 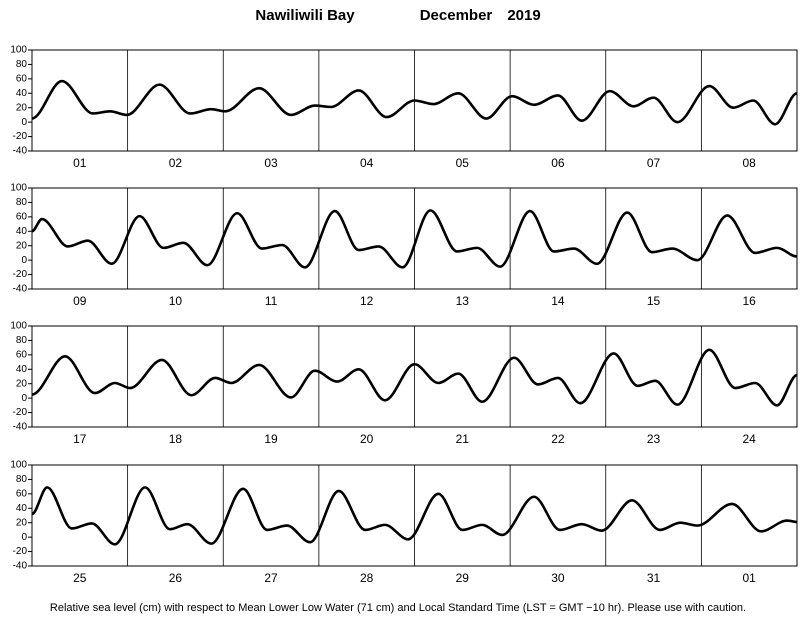 What do you see at coordinates (558, 301) in the screenshot?
I see `day-label: 14` at bounding box center [558, 301].